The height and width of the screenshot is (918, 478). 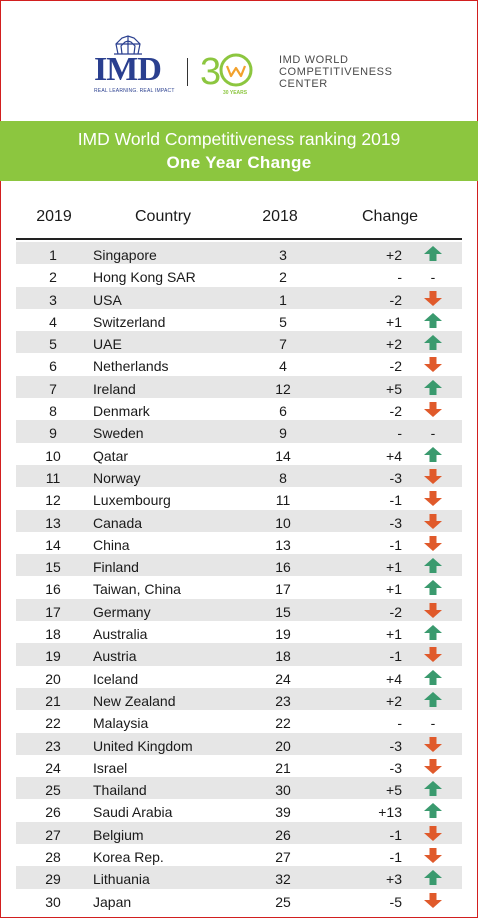 What do you see at coordinates (283, 388) in the screenshot?
I see `rank-2018-cell: 12` at bounding box center [283, 388].